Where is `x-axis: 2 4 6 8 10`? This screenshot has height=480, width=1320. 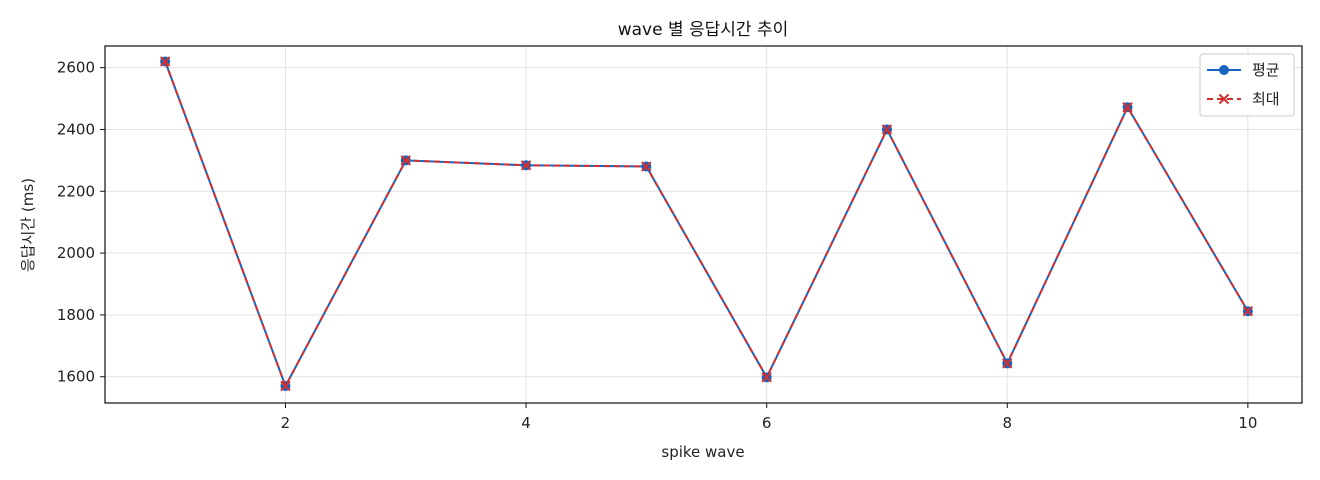
x-axis: 2 4 6 8 10 is located at coordinates (769, 417).